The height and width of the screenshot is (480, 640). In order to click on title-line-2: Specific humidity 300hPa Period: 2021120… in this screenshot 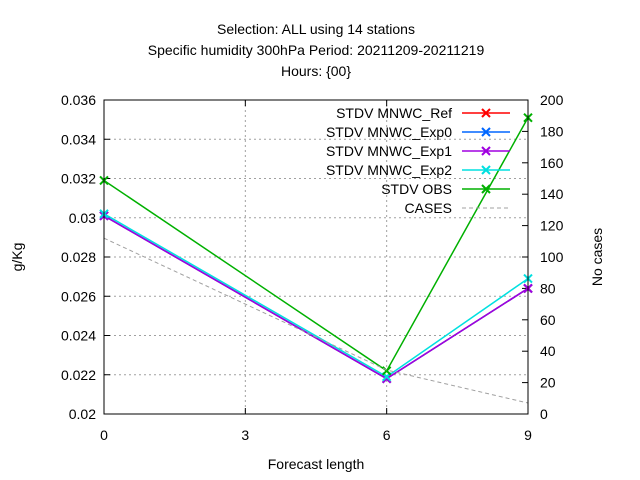, I will do `click(316, 50)`.